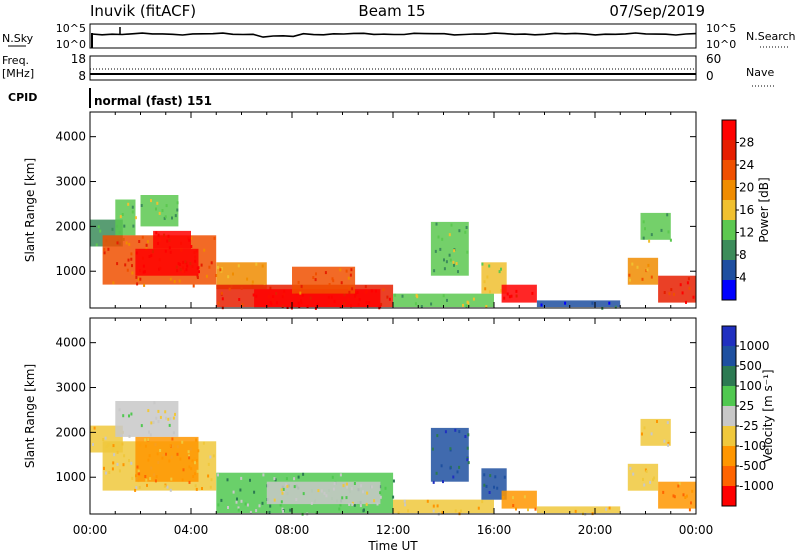 The image size is (800, 554). What do you see at coordinates (746, 233) in the screenshot?
I see `colorbar-tick-label: 12` at bounding box center [746, 233].